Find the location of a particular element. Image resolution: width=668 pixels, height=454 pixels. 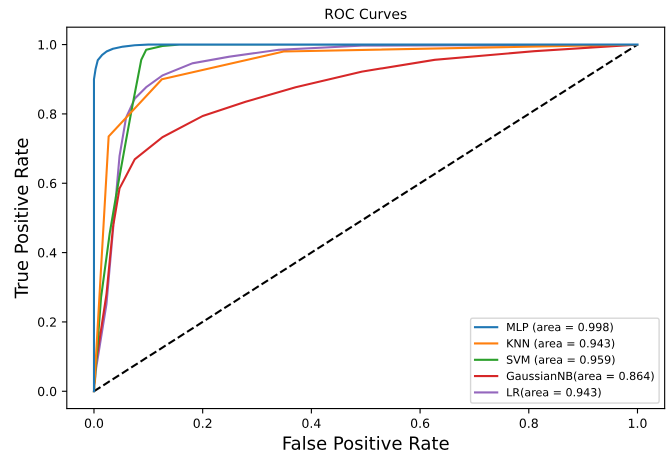

legend-label: LR(area = 0.943) is located at coordinates (554, 393).